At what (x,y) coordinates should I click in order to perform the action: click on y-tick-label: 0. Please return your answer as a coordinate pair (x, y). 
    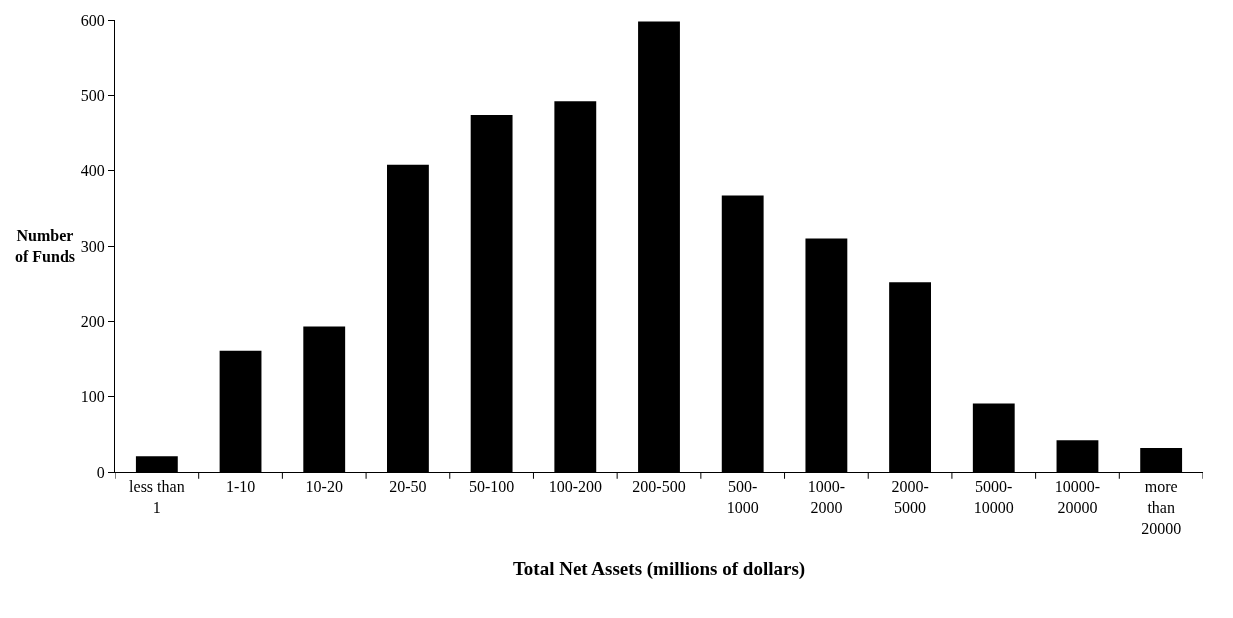
    Looking at the image, I should click on (100, 472).